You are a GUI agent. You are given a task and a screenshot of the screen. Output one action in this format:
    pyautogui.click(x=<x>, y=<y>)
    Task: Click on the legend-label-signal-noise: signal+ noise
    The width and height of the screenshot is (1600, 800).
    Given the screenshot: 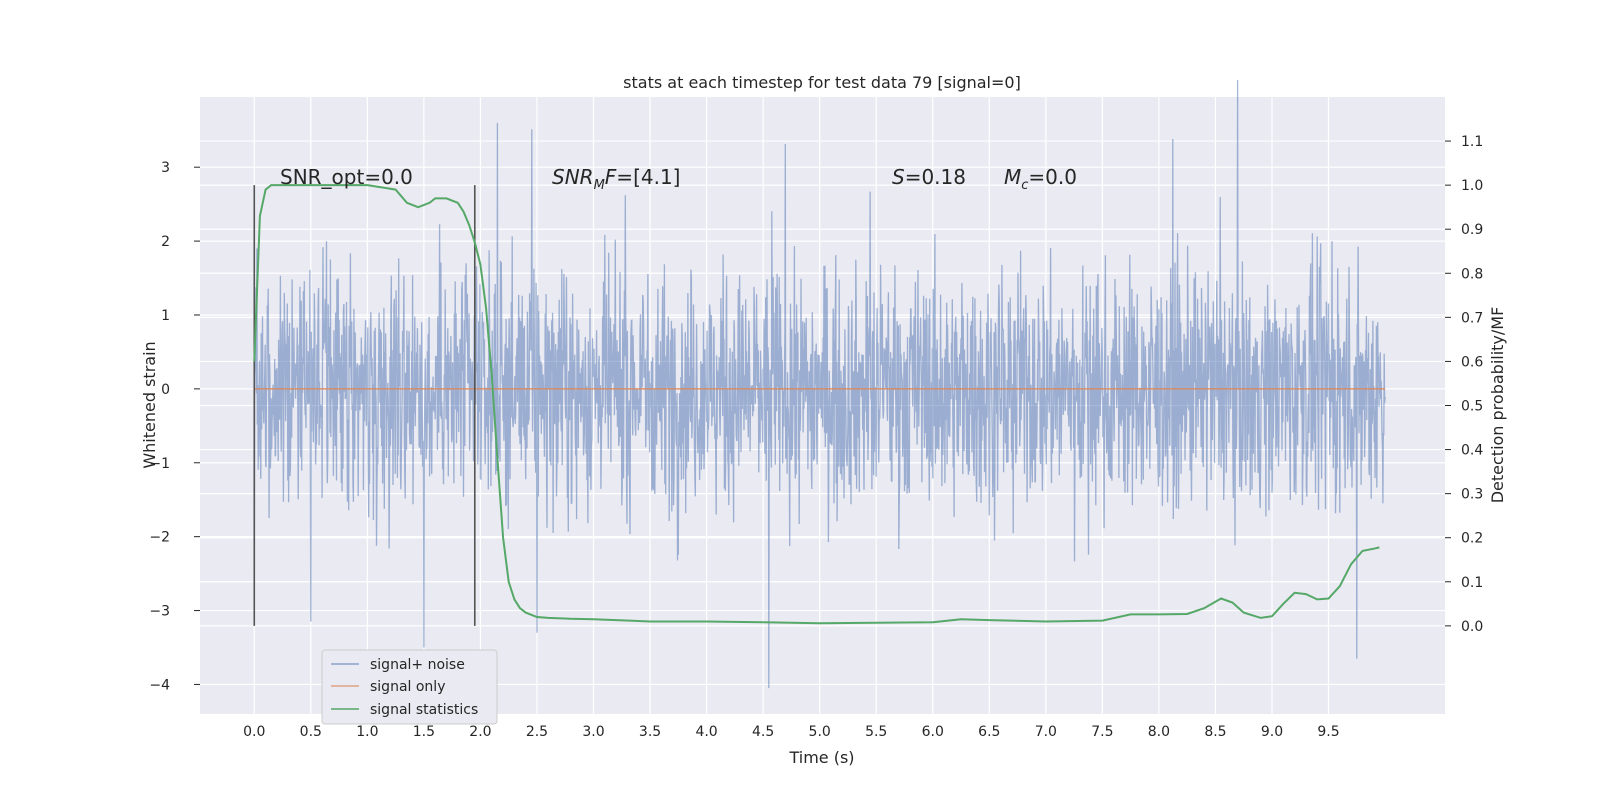 What is the action you would take?
    pyautogui.click(x=417, y=665)
    